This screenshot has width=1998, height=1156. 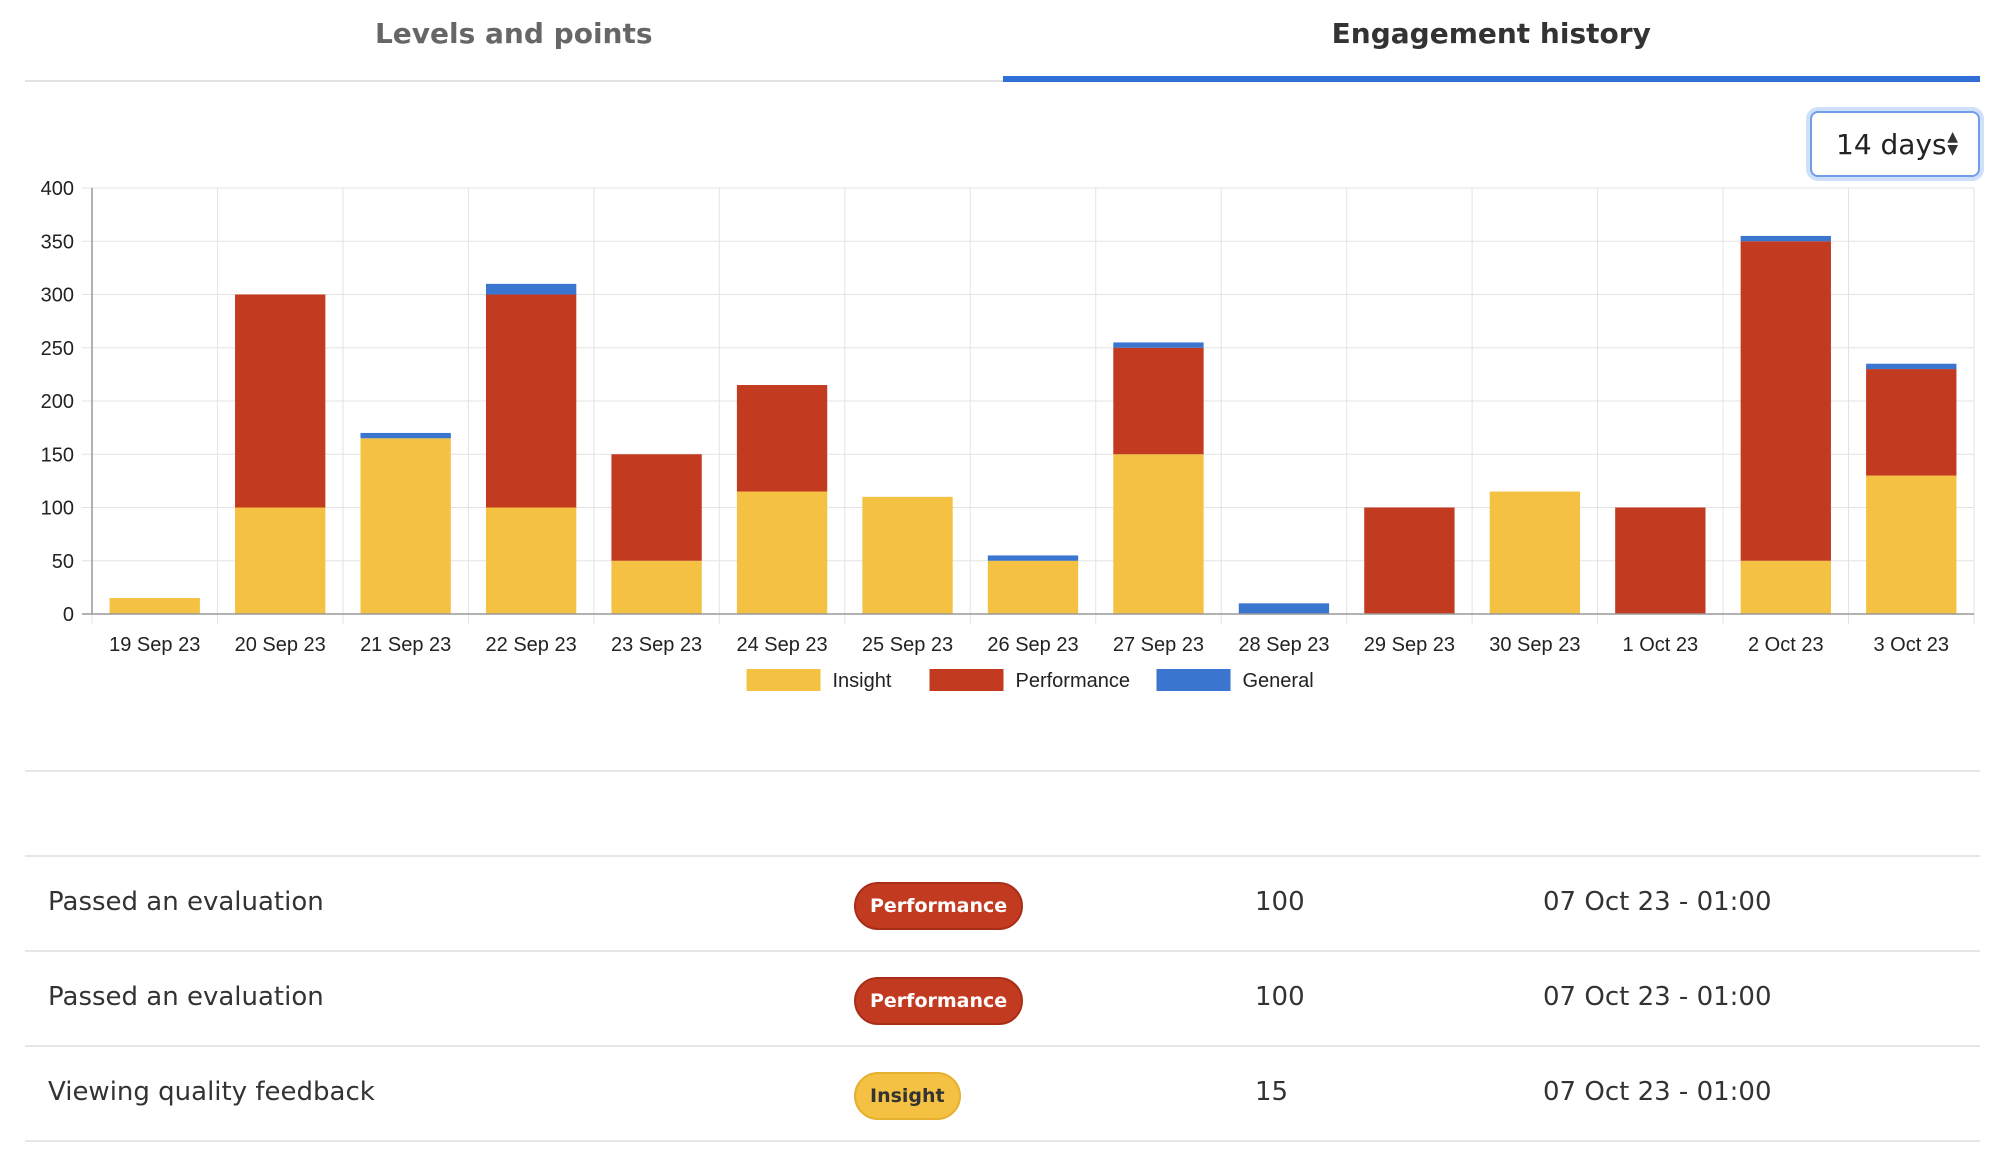 I want to click on x-tick-label: 19 Sep 23, so click(x=154, y=645).